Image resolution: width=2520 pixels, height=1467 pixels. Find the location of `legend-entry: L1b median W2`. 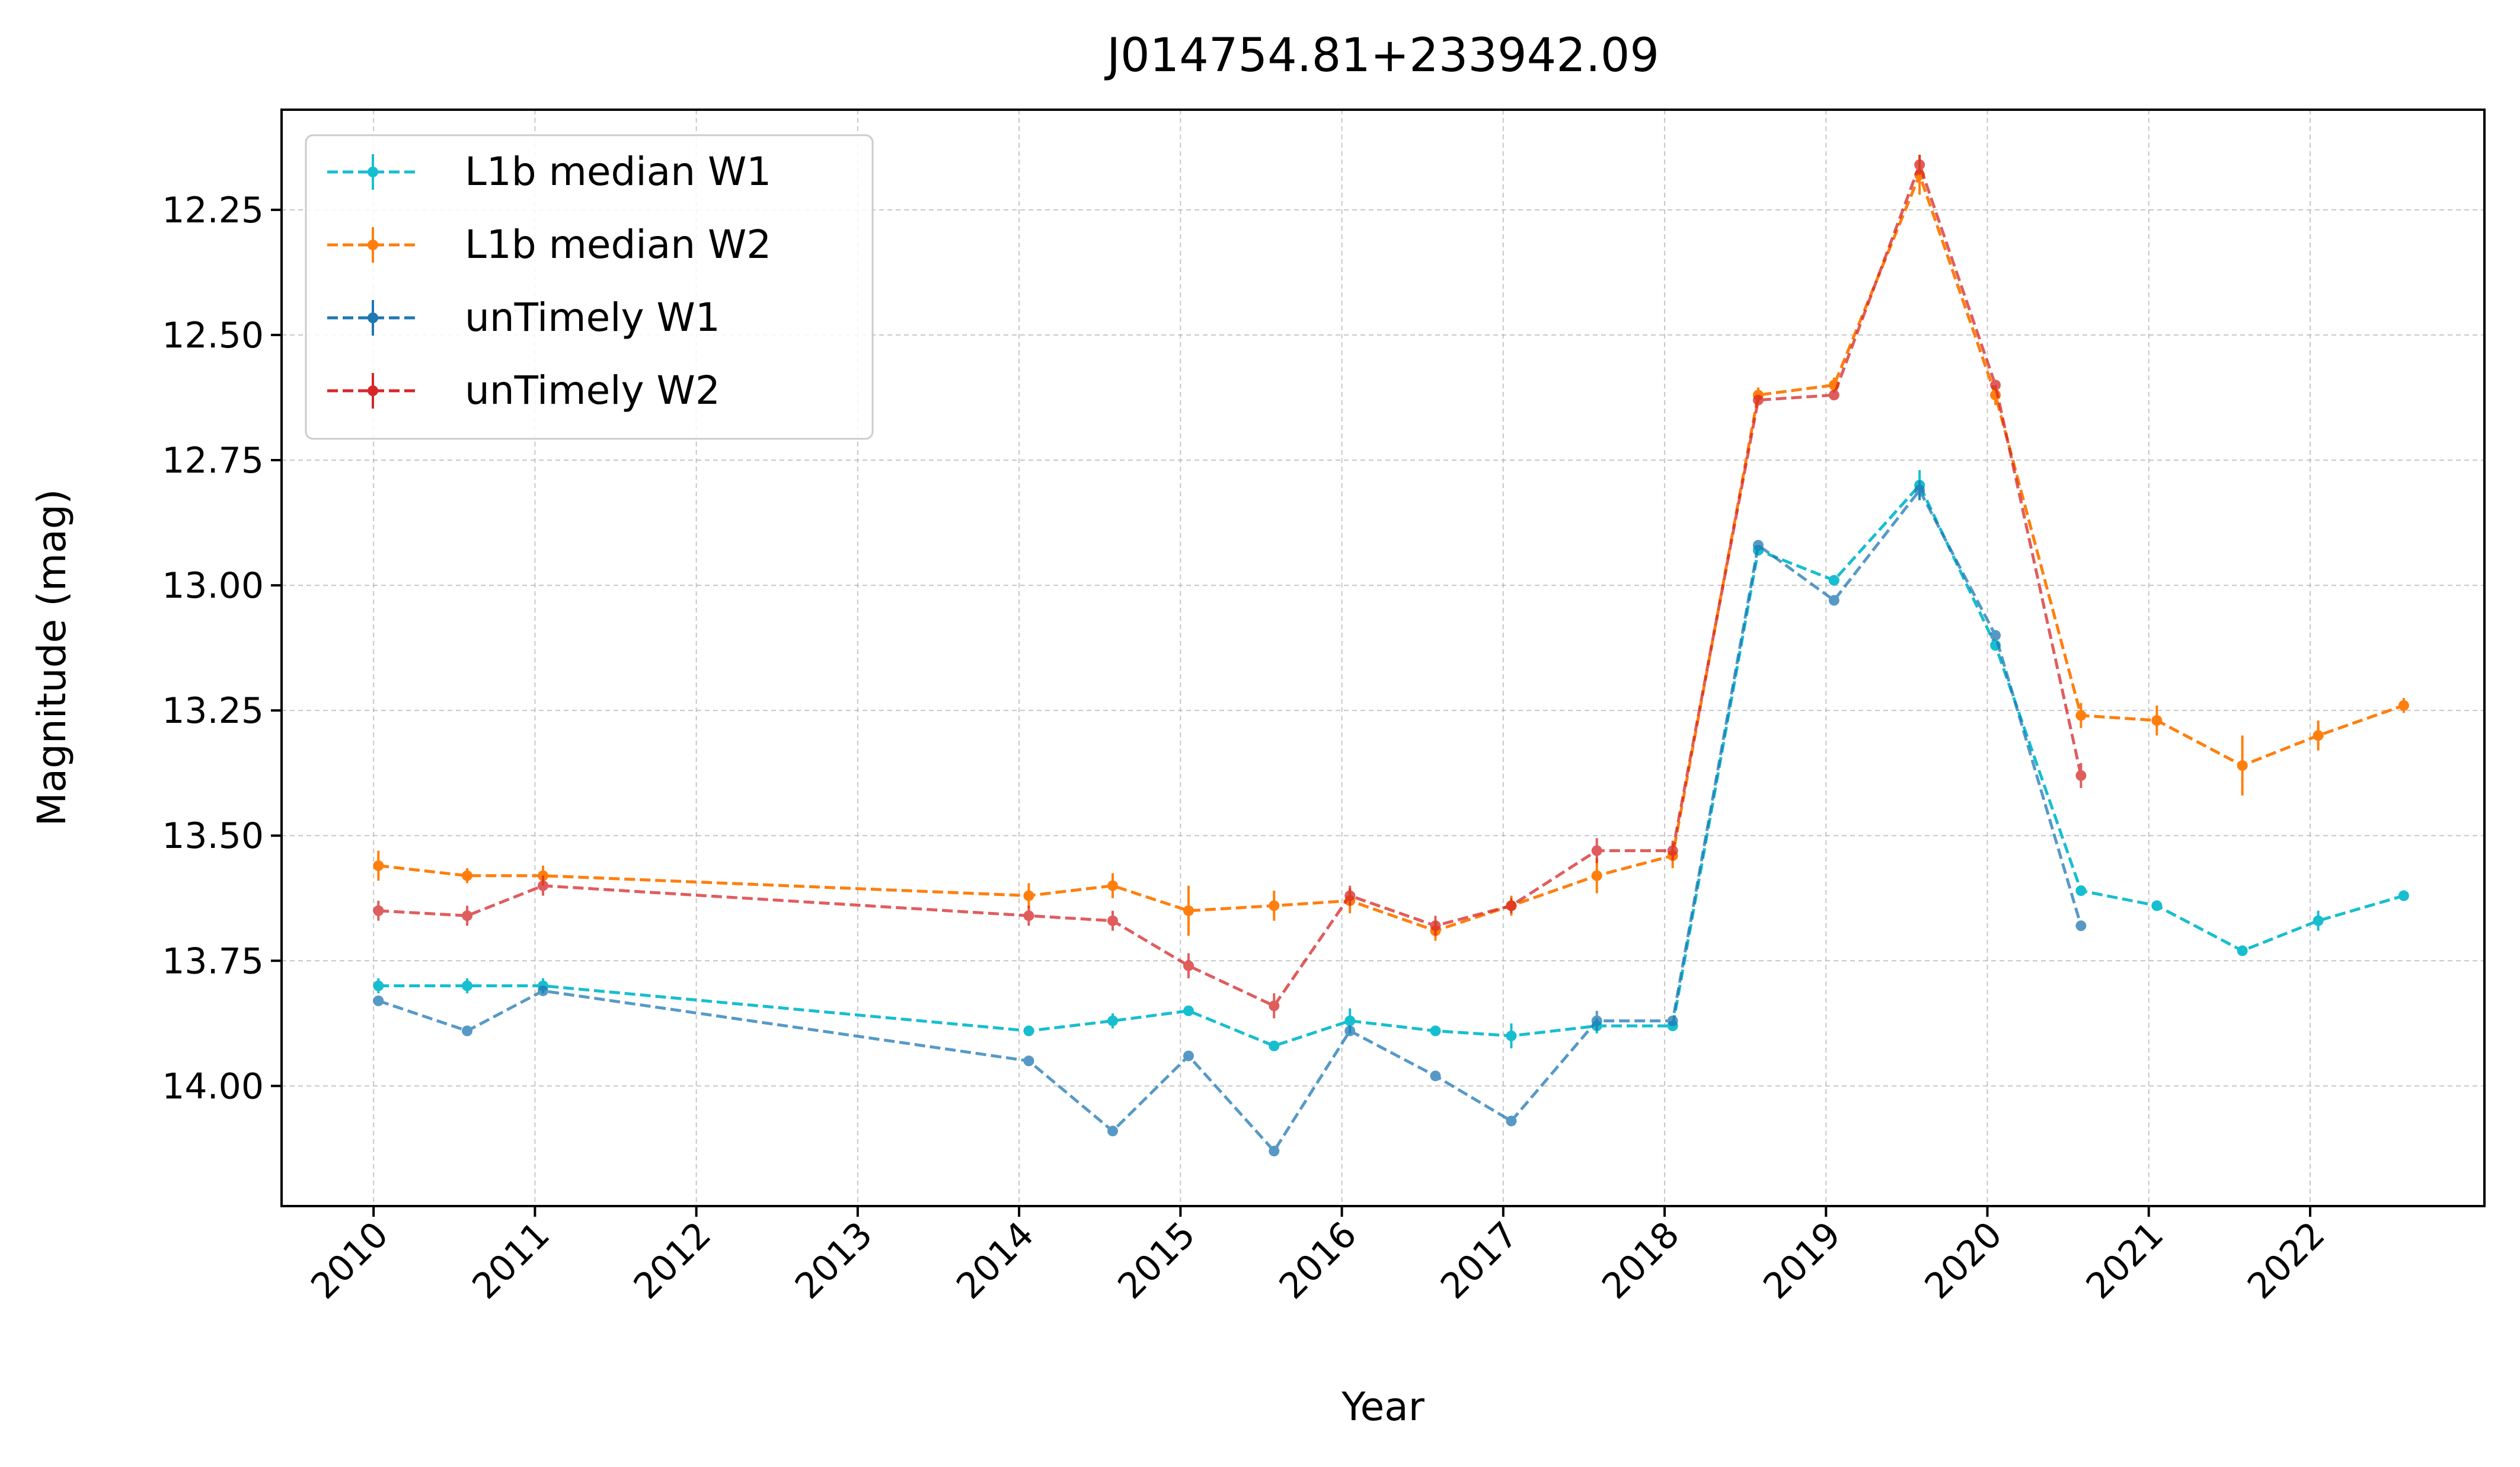

legend-entry: L1b median W2 is located at coordinates (549, 244).